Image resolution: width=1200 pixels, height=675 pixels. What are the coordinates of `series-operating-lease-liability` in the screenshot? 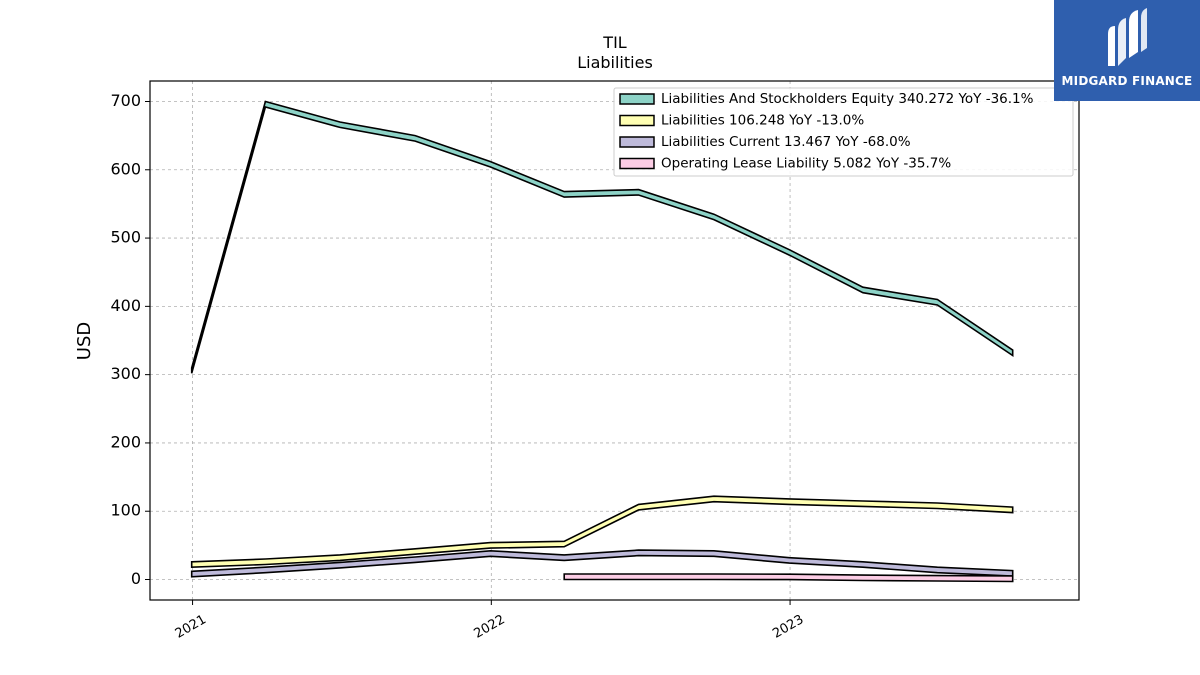 It's located at (788, 578).